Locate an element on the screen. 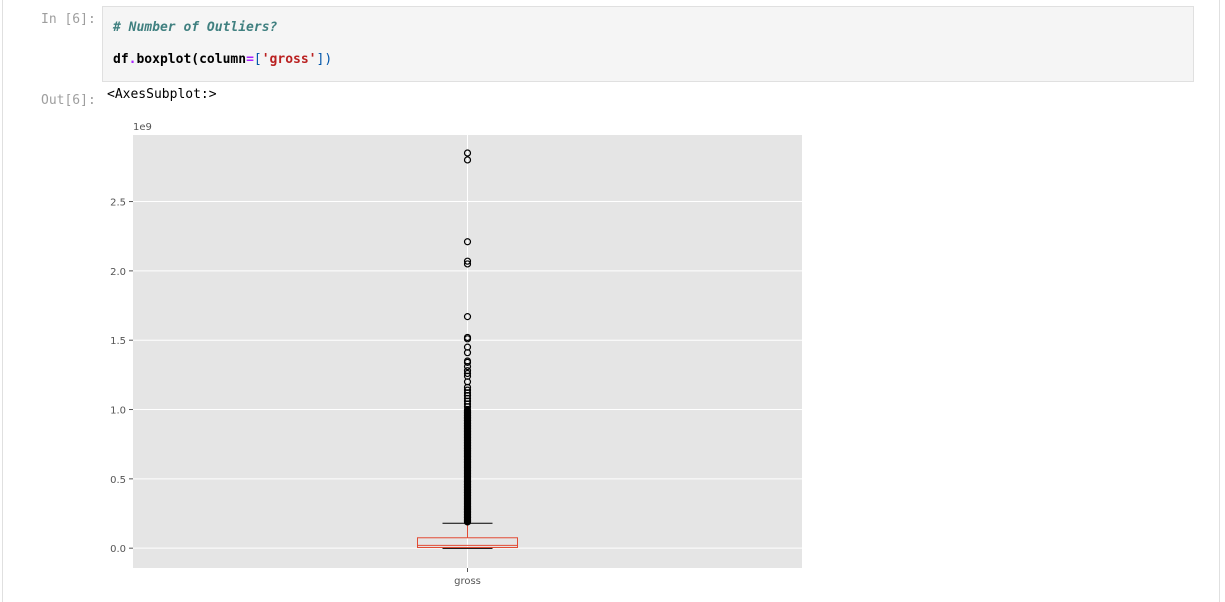 The width and height of the screenshot is (1225, 602). code-token-close: ]) is located at coordinates (324, 59).